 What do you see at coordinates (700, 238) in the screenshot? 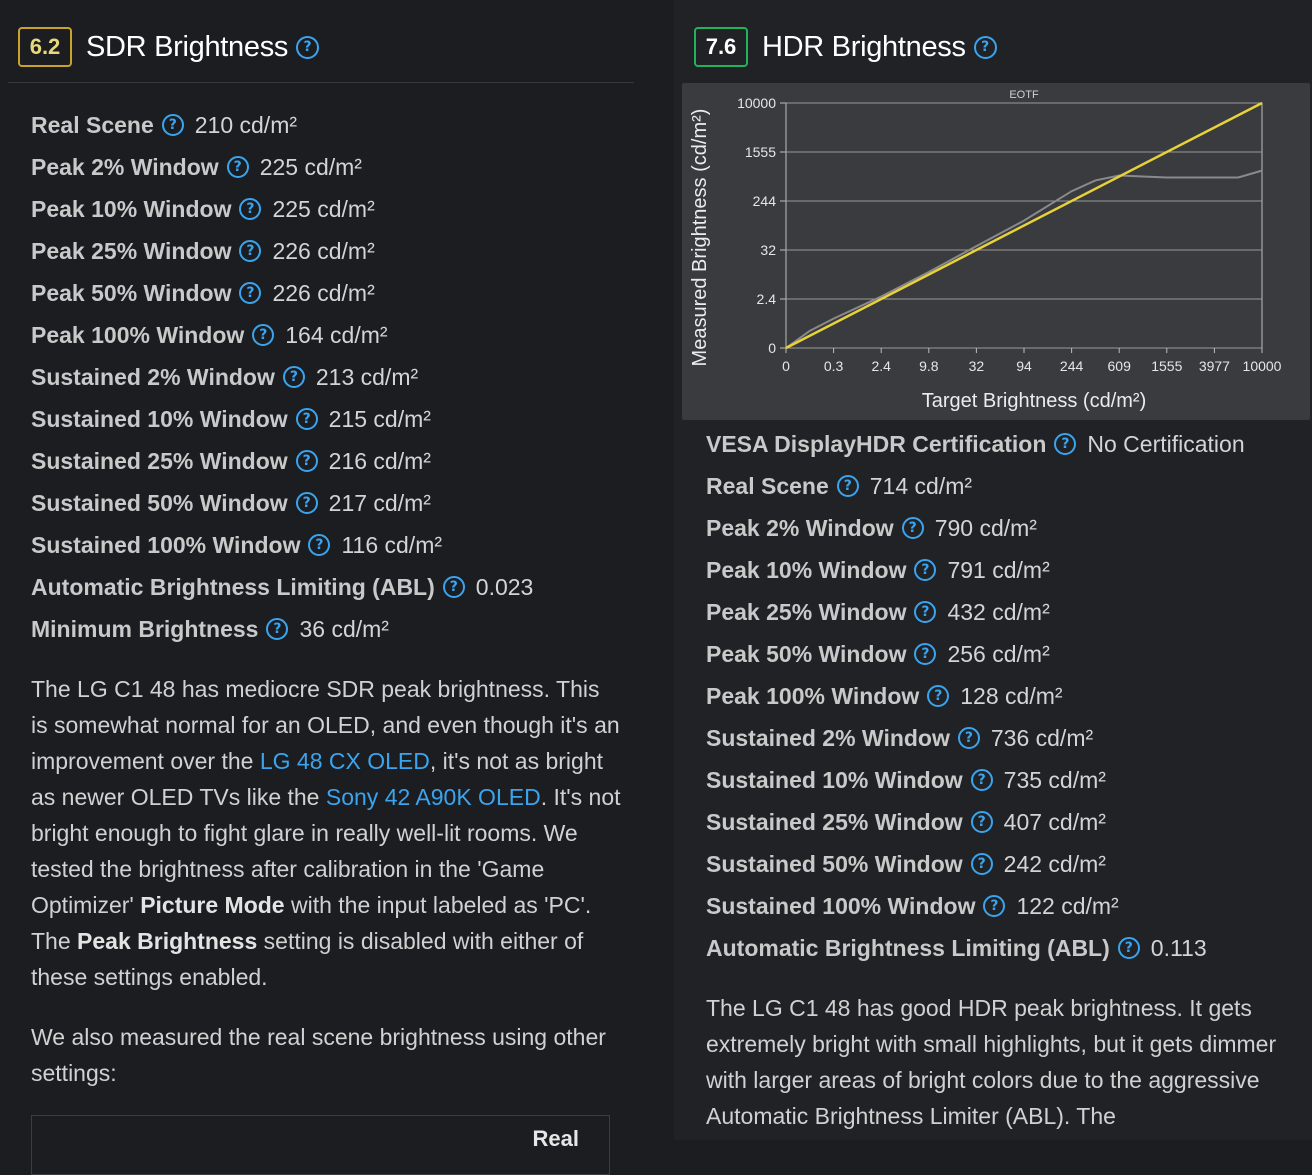
I see `y-axis-label: Measured Brightness (cd/m²)` at bounding box center [700, 238].